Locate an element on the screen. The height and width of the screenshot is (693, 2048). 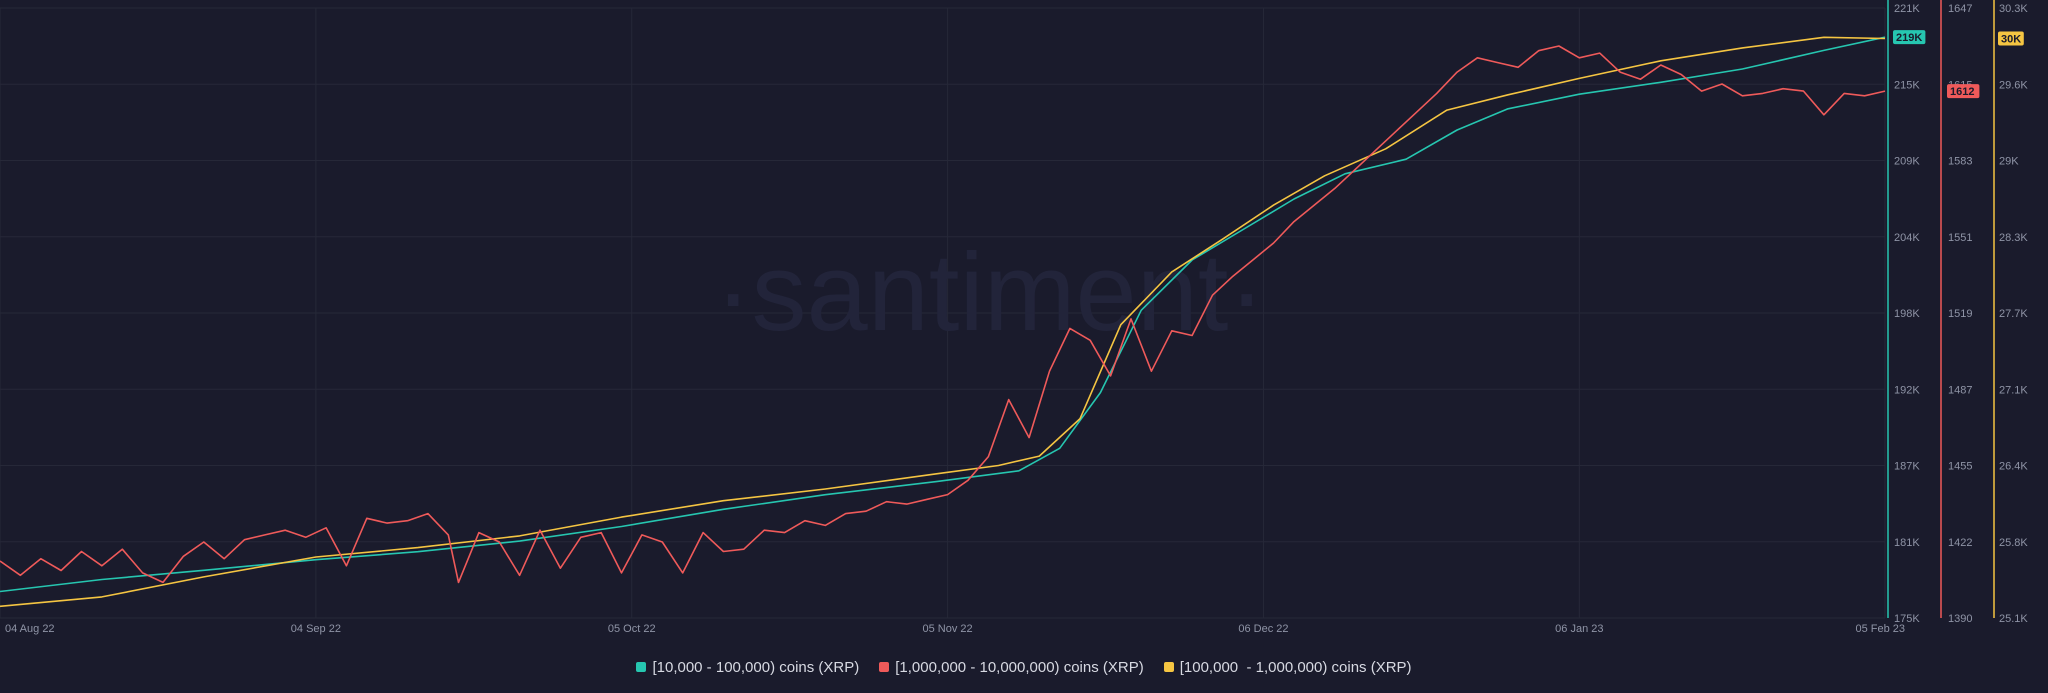
y-tick-label-yellow: 30.3K is located at coordinates (2013, 9).